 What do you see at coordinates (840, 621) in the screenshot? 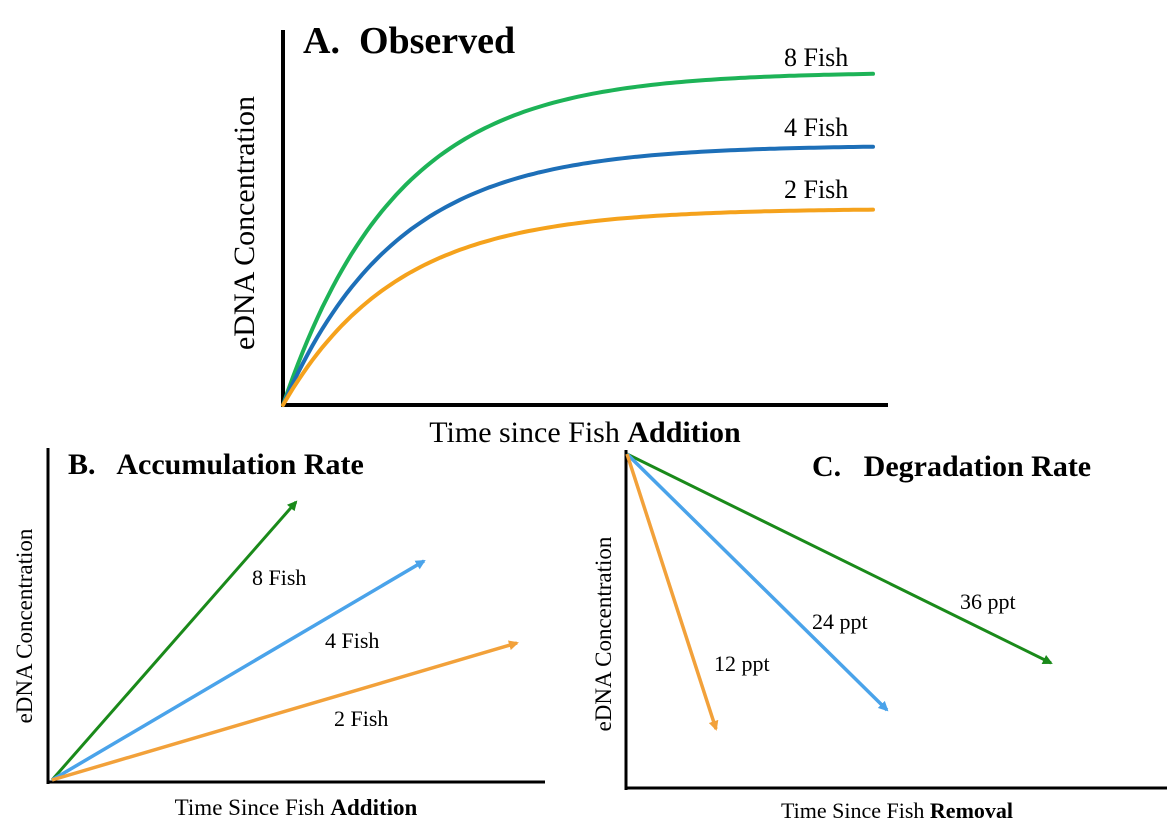
I see `panel-c-label-24-ppt: 24 ppt` at bounding box center [840, 621].